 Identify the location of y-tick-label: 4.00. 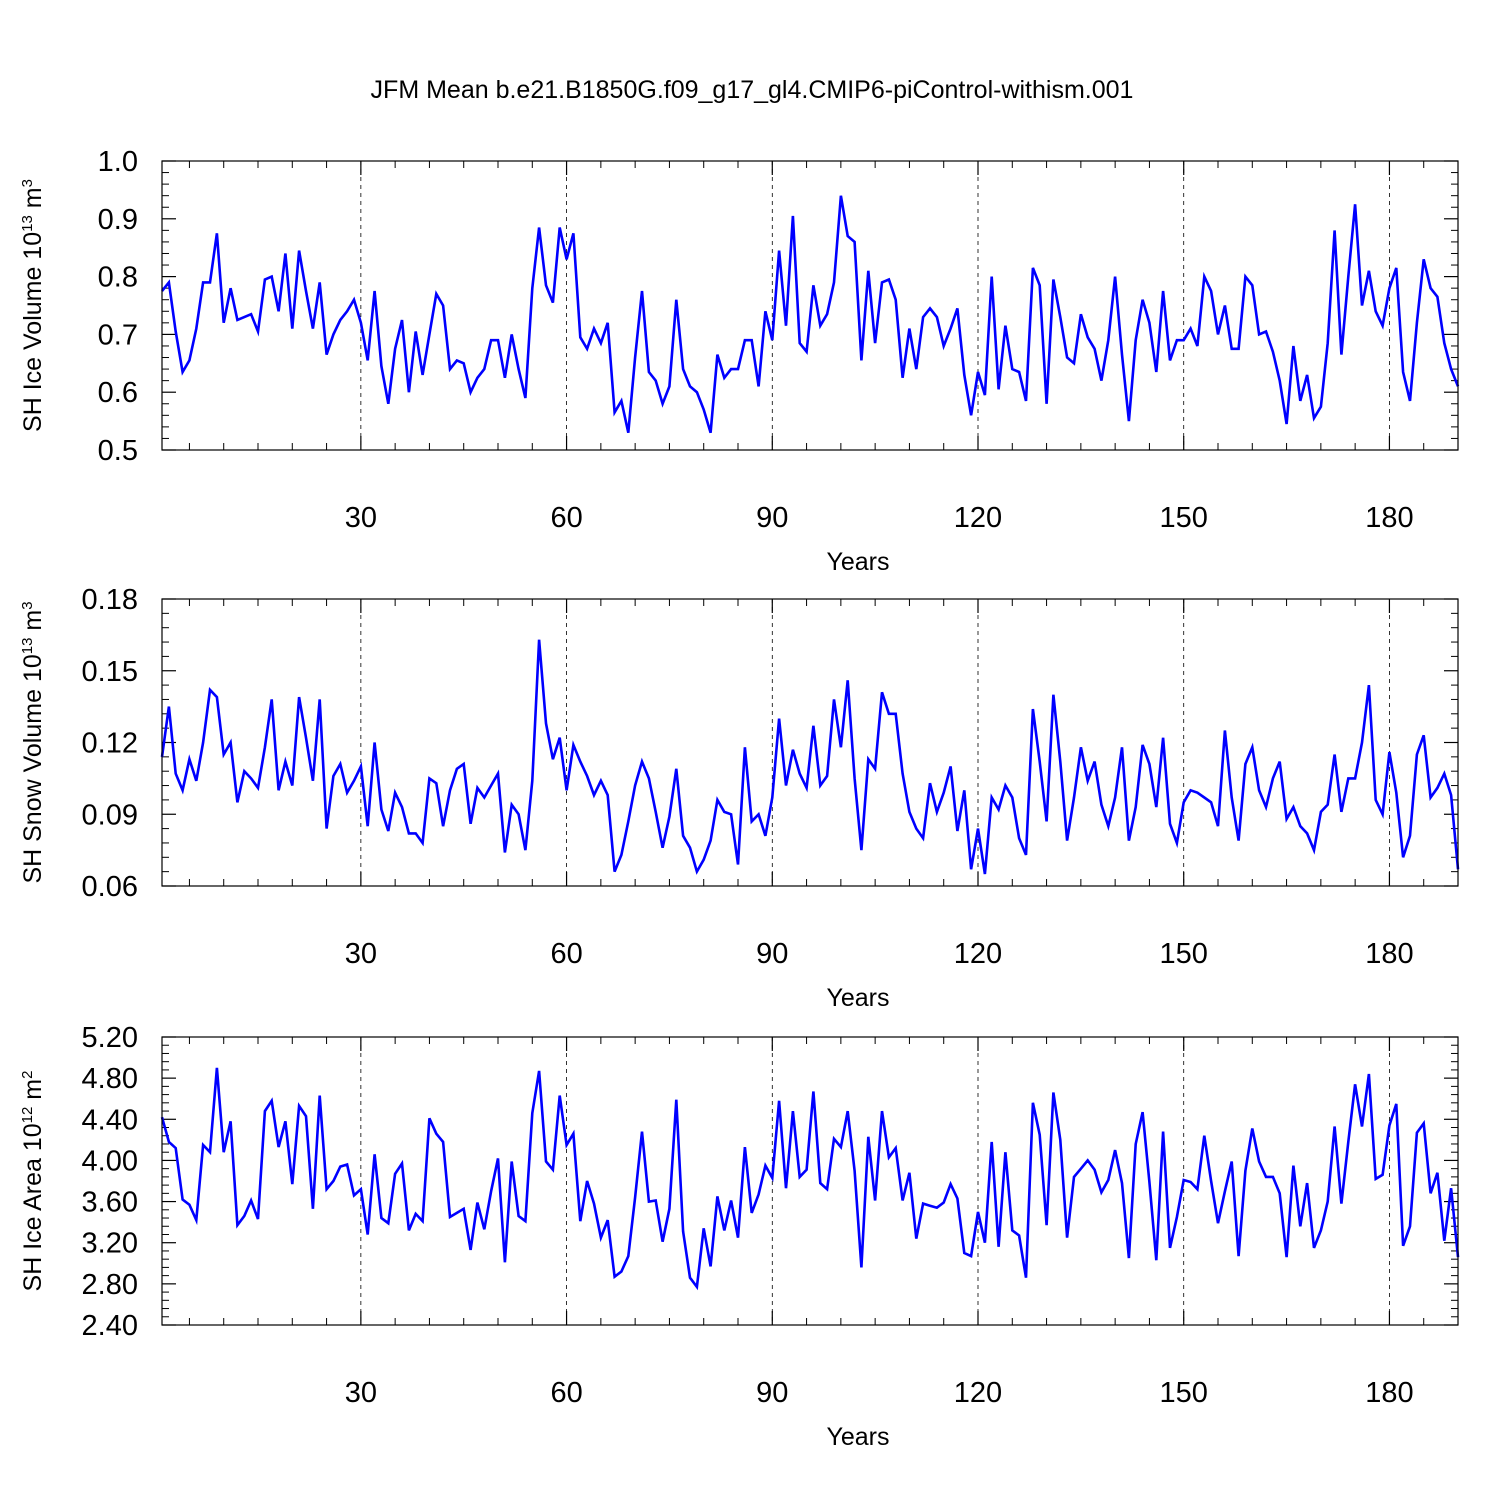
(110, 1161).